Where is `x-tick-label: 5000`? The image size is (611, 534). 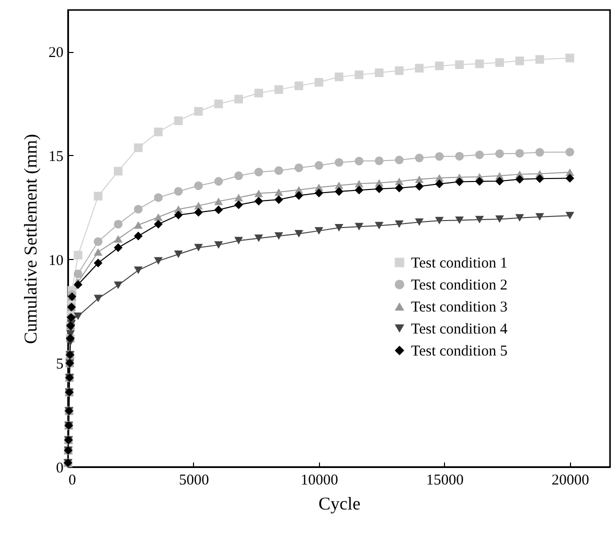
x-tick-label: 5000 is located at coordinates (193, 480).